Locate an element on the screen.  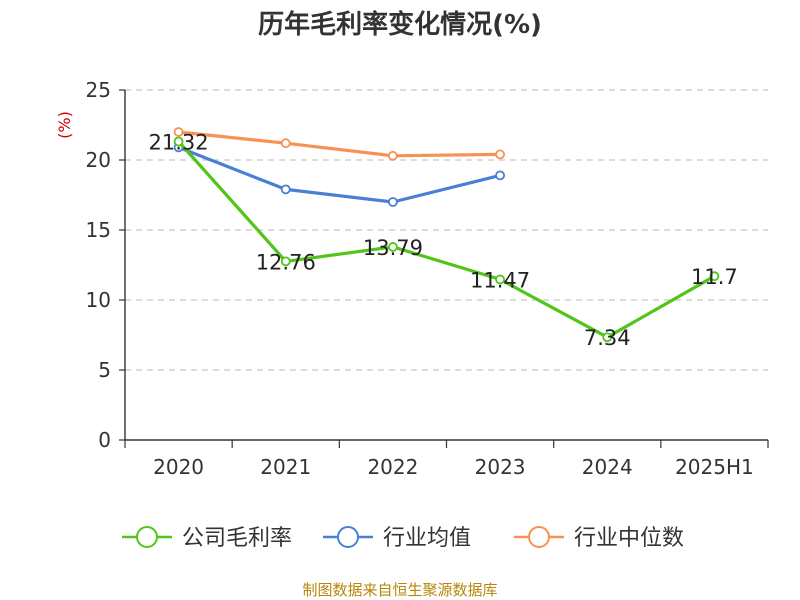
y-axis-unit: (%) is located at coordinates (64, 125).